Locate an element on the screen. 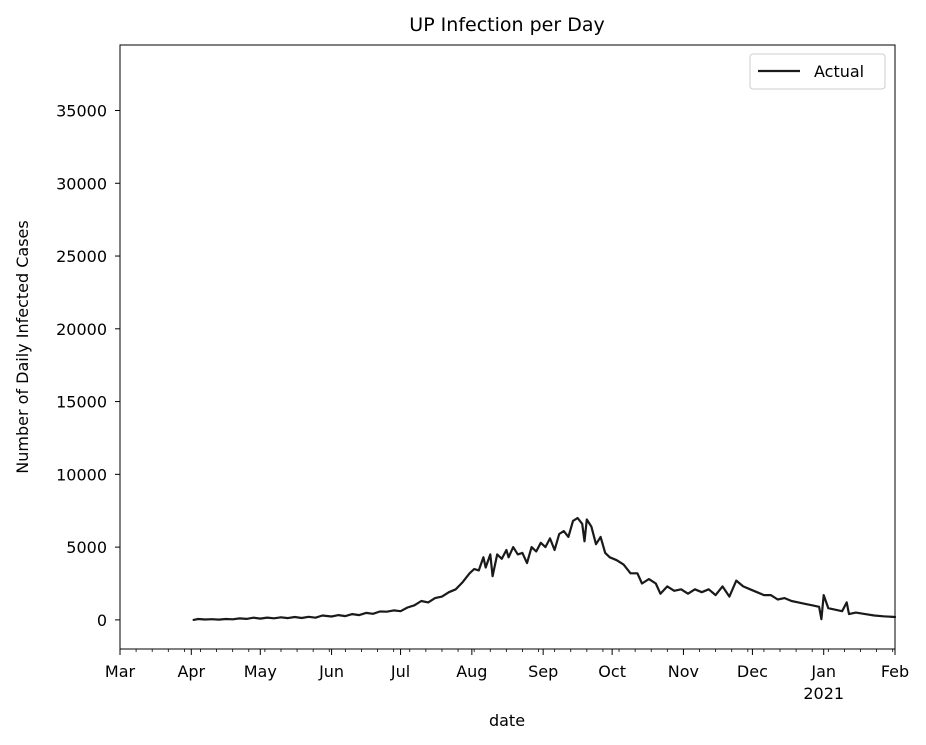 The width and height of the screenshot is (926, 745). x-tick-label: Jun is located at coordinates (331, 671).